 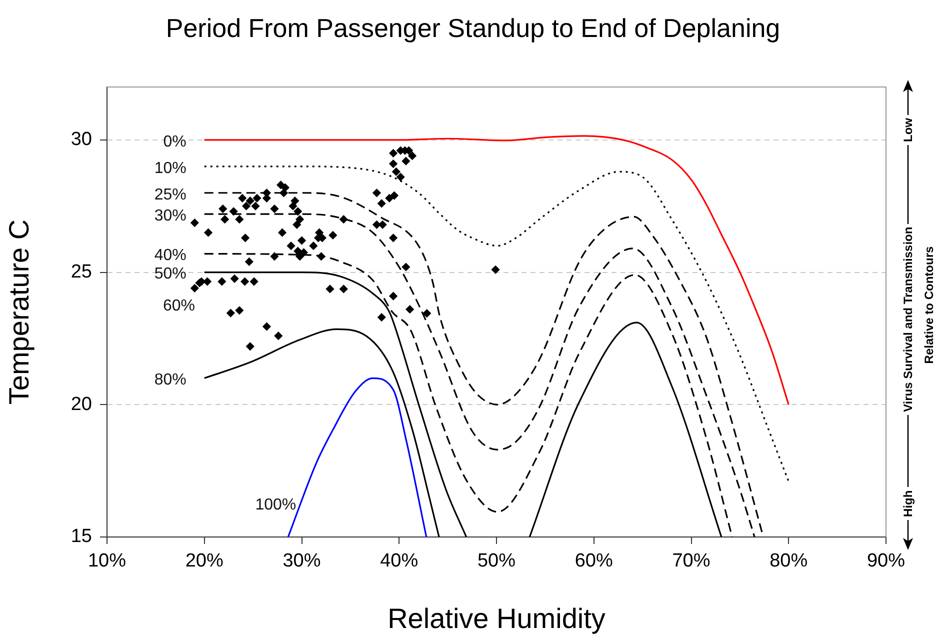 I want to click on chart-title: Period From Passenger Standup to End of Deplaning, so click(x=473, y=28).